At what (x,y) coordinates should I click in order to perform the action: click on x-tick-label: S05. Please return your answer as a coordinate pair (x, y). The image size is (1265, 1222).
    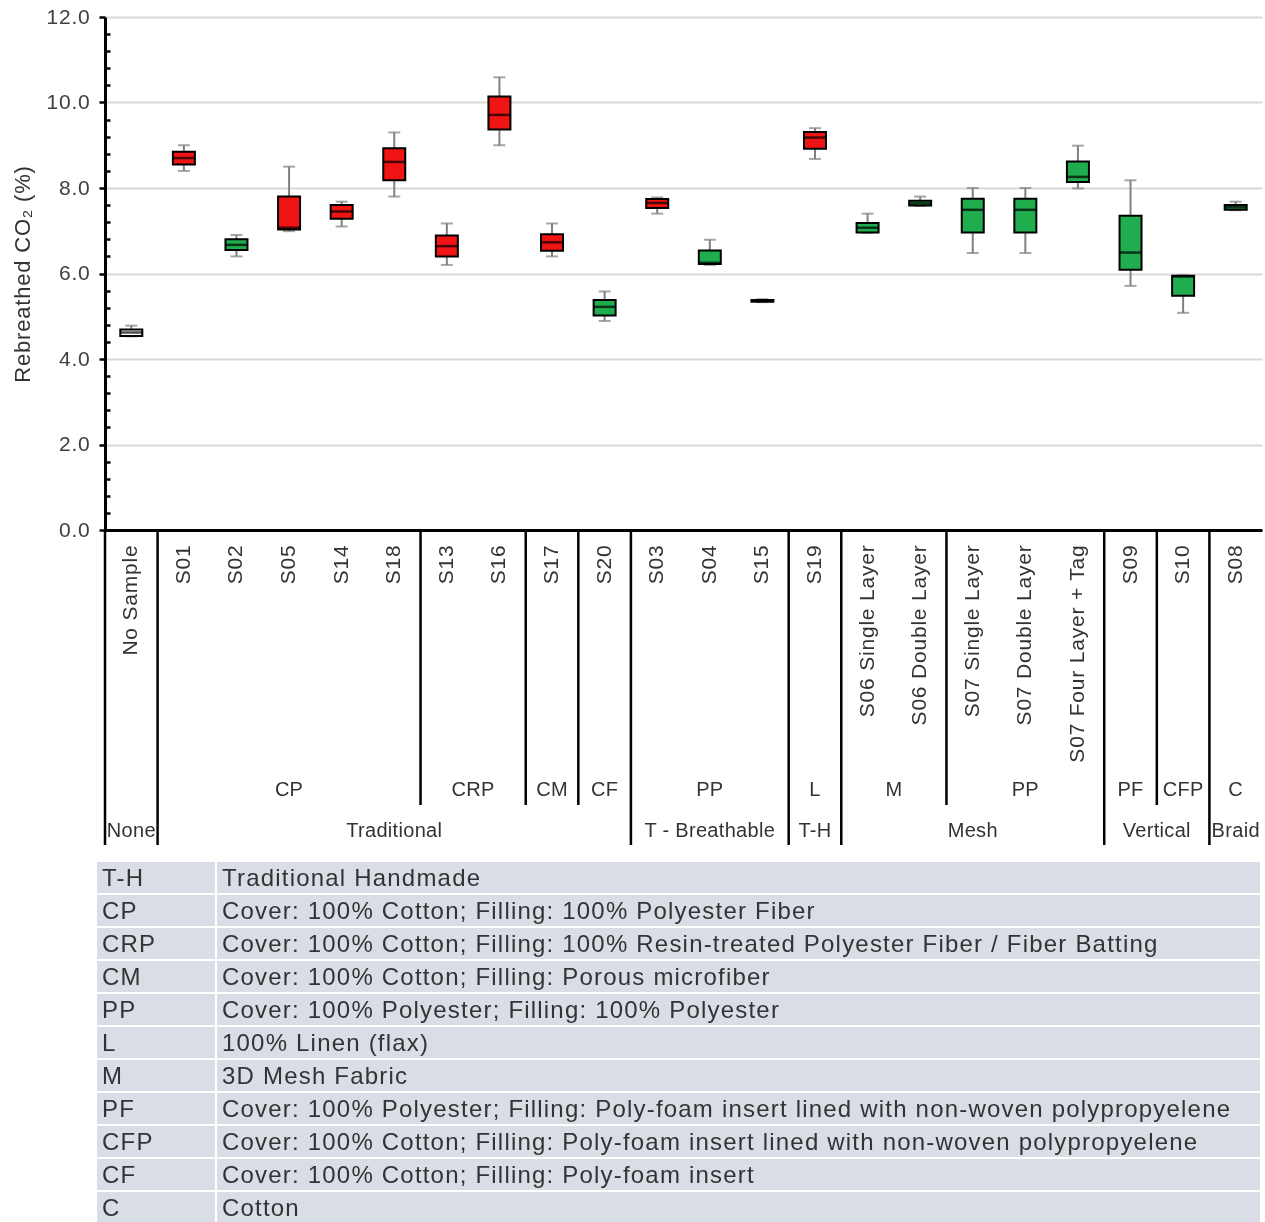
    Looking at the image, I should click on (288, 564).